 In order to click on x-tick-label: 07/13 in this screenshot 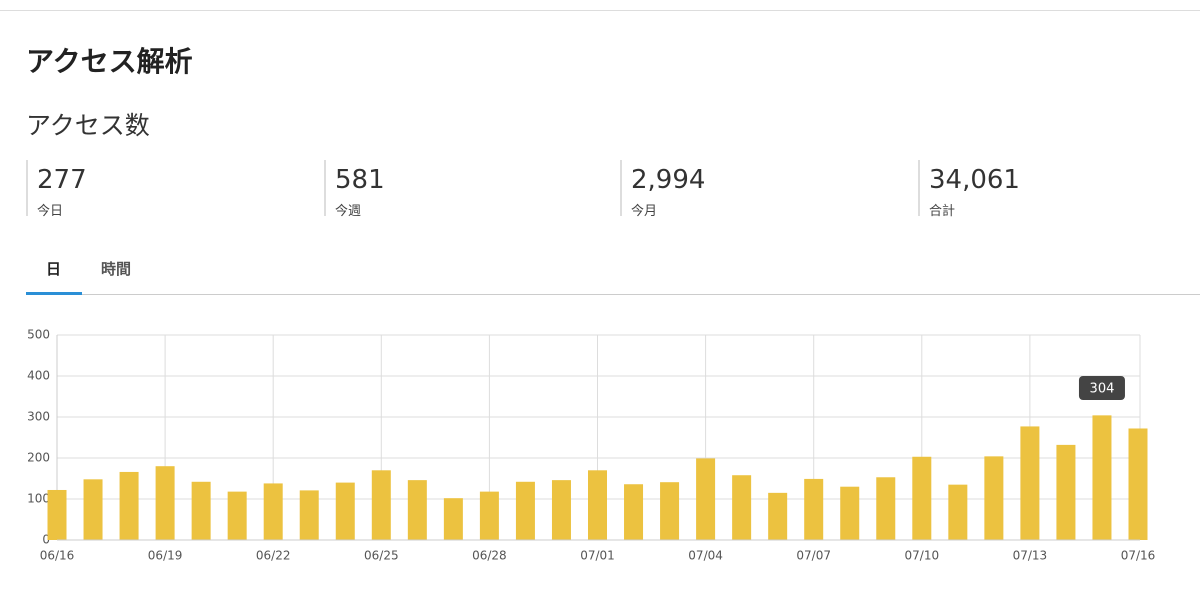, I will do `click(1030, 556)`.